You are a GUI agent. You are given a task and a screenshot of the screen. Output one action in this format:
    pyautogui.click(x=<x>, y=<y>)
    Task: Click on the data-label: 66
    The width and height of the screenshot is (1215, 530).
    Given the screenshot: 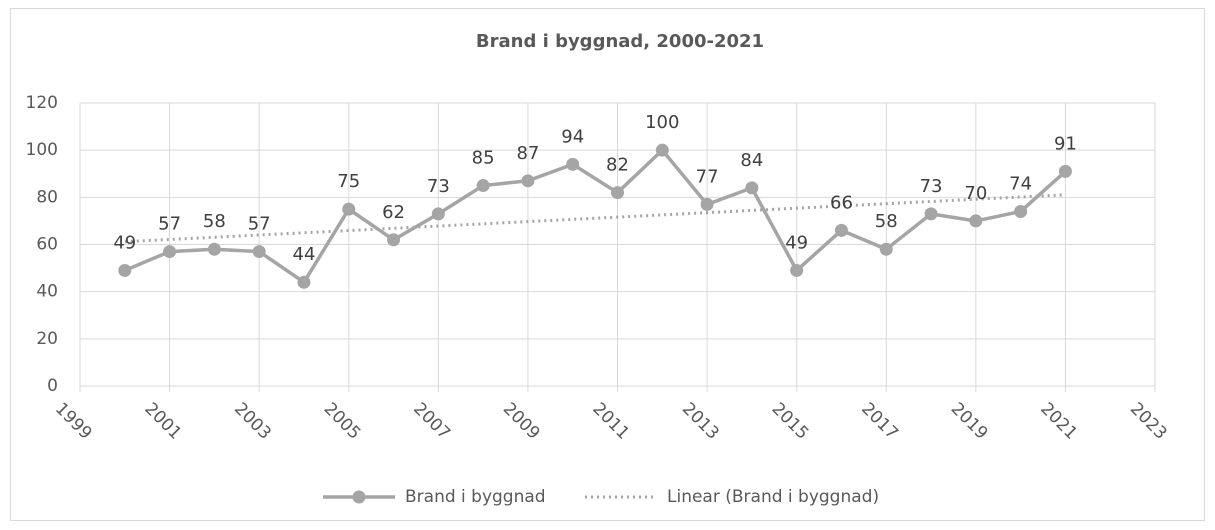 What is the action you would take?
    pyautogui.click(x=841, y=202)
    